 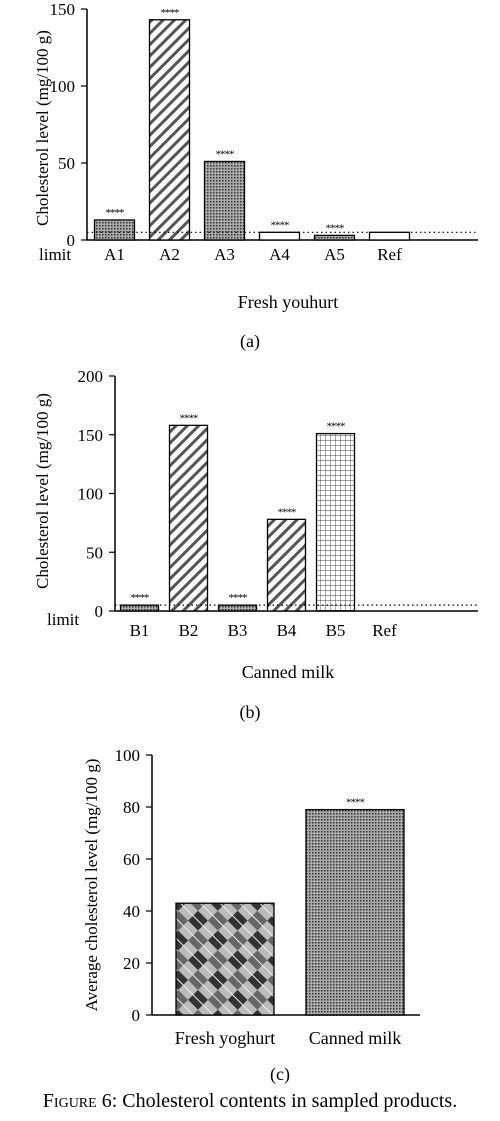 What do you see at coordinates (389, 254) in the screenshot?
I see `panel-a-x-tick-label: Ref` at bounding box center [389, 254].